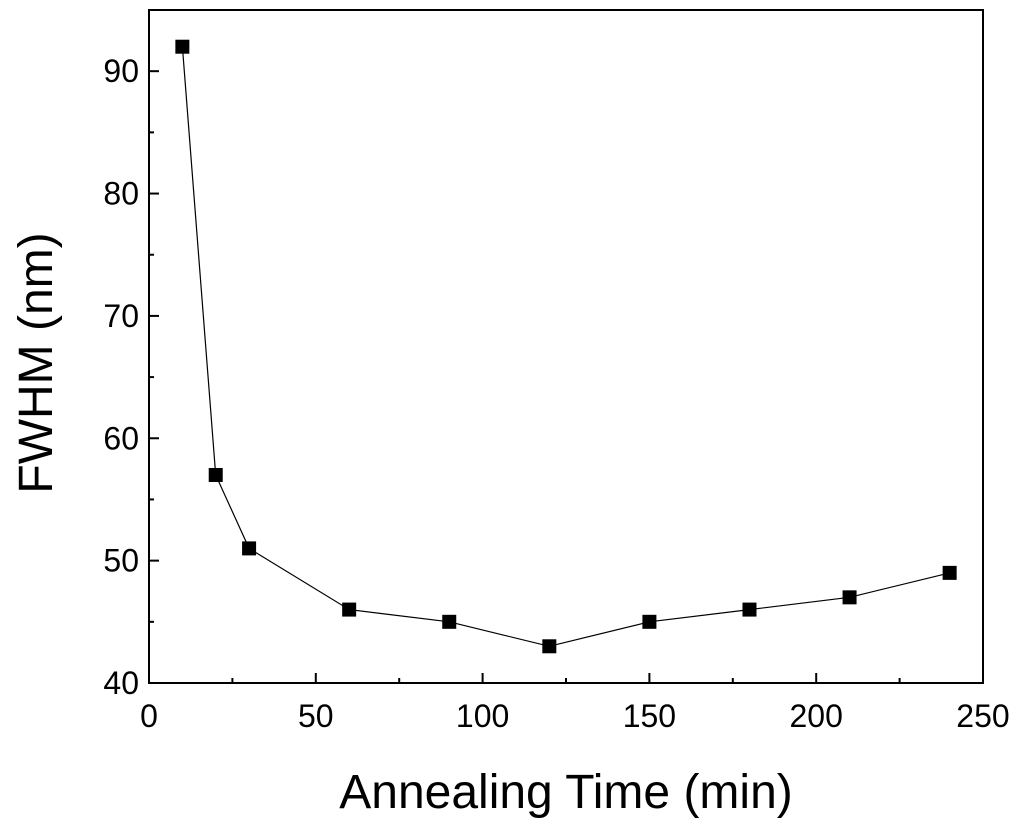 This screenshot has width=1024, height=829. What do you see at coordinates (121, 316) in the screenshot?
I see `y-tick-label: 70` at bounding box center [121, 316].